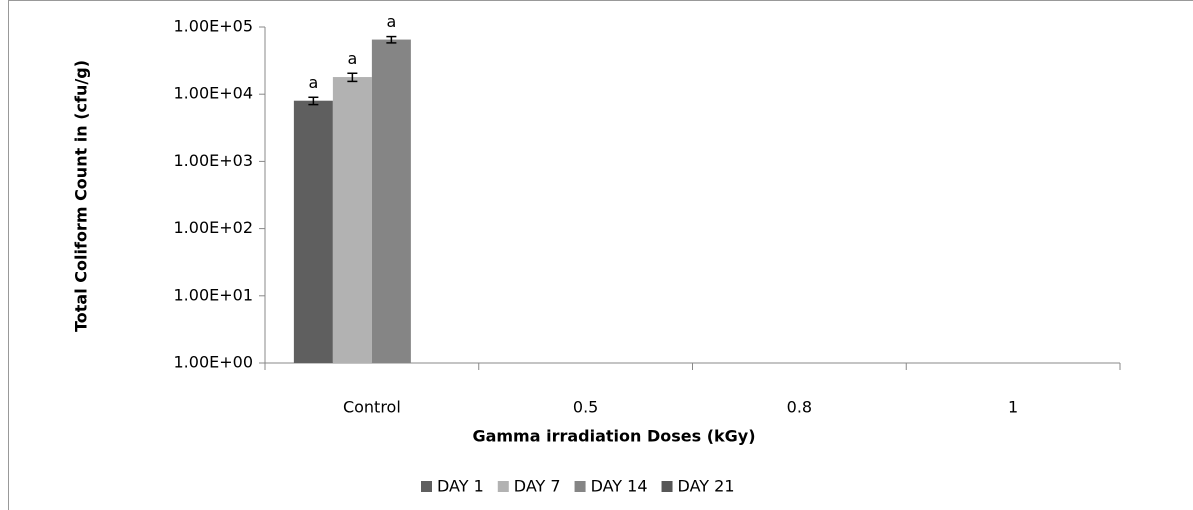 The image size is (1193, 510). Describe the element at coordinates (214, 362) in the screenshot. I see `y-tick-label: 1.00E+00` at that location.